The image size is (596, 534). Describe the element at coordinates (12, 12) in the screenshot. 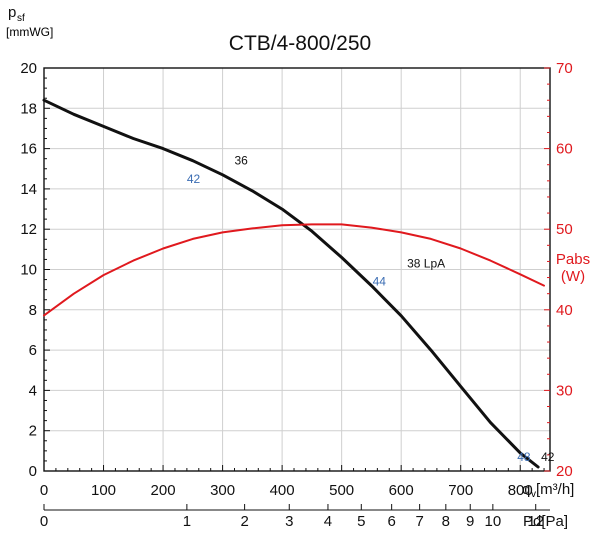

I see `y-axis-left-label-main: p` at that location.